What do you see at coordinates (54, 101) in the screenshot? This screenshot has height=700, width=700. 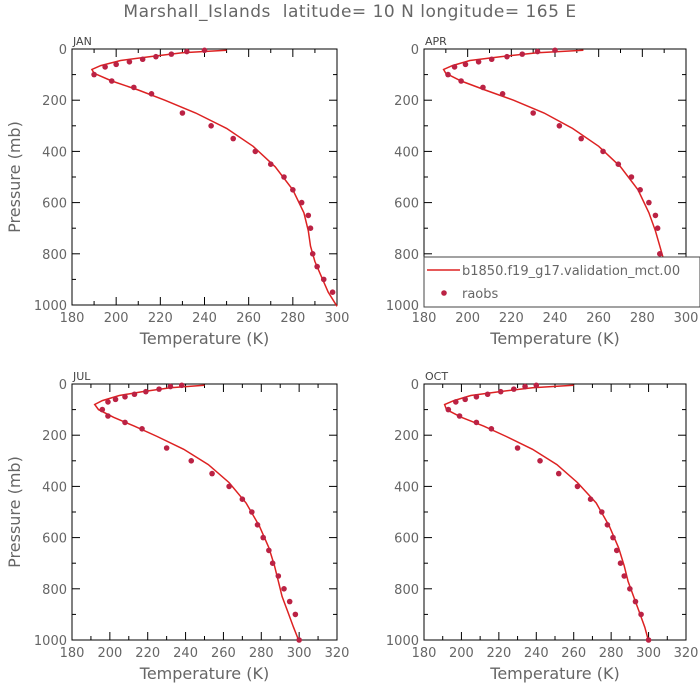 I see `y-tick-label-jan: 200` at bounding box center [54, 101].